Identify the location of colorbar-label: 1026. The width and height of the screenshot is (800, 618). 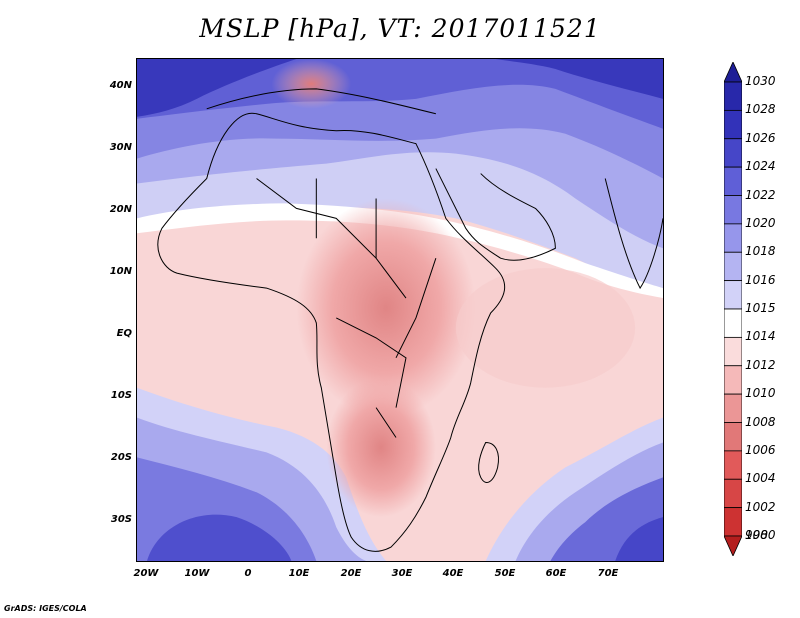
(760, 137).